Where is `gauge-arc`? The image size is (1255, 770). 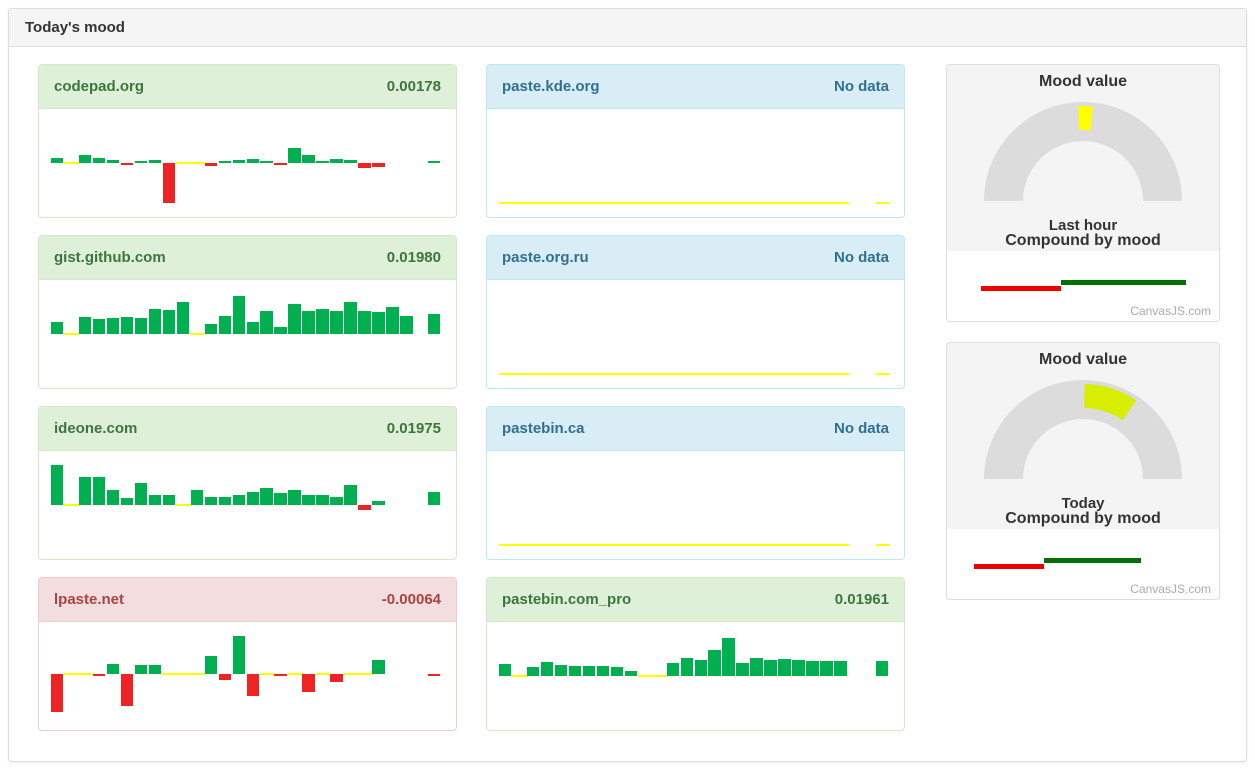
gauge-arc is located at coordinates (1083, 429).